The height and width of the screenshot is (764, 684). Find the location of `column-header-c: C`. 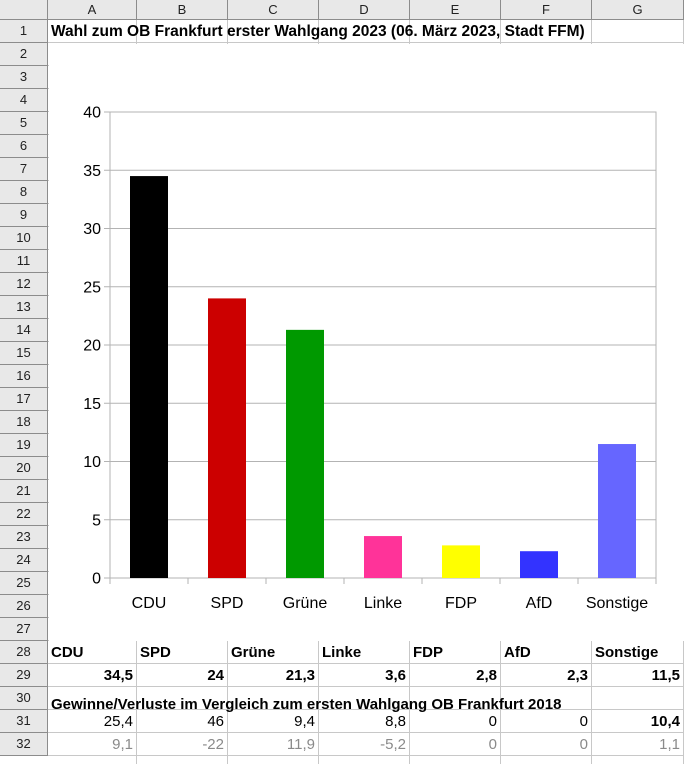

column-header-c: C is located at coordinates (273, 10).